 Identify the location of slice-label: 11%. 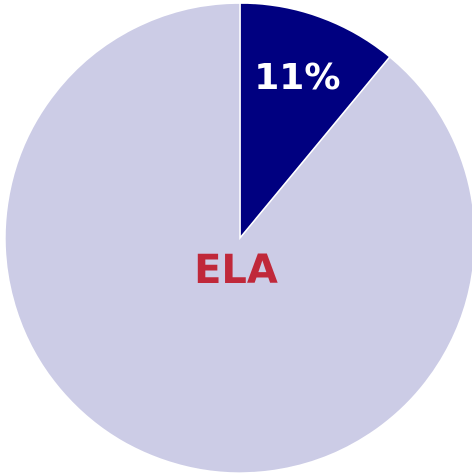
(297, 77).